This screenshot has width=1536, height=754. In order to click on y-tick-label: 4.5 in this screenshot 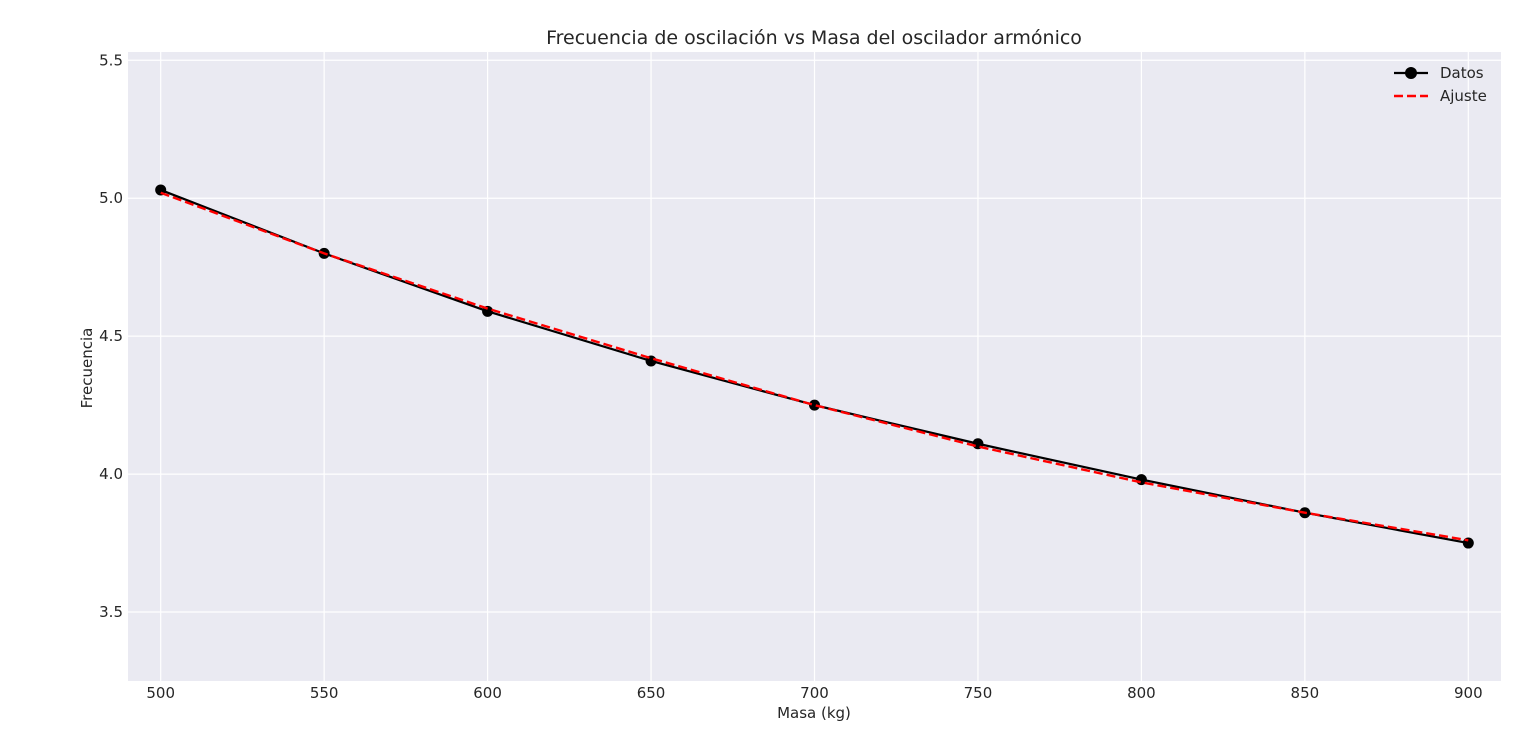, I will do `click(111, 336)`.